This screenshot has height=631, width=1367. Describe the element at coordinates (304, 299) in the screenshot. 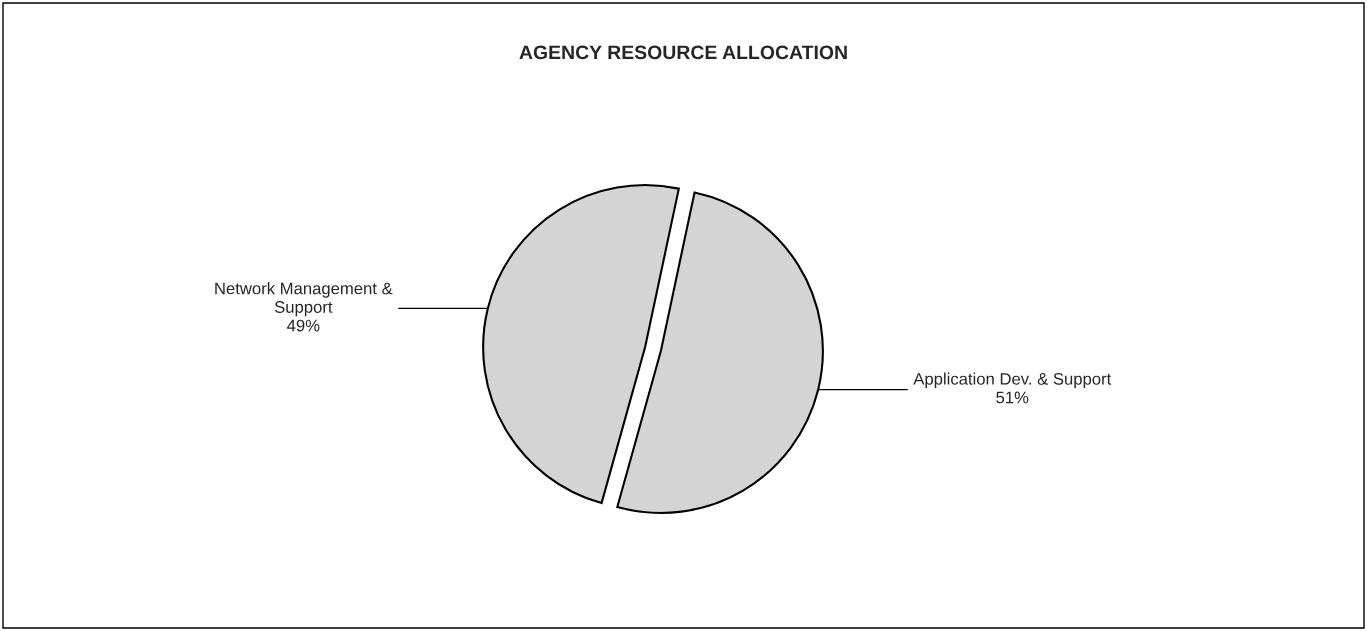

I see `slice-label: Network Management & Support` at that location.